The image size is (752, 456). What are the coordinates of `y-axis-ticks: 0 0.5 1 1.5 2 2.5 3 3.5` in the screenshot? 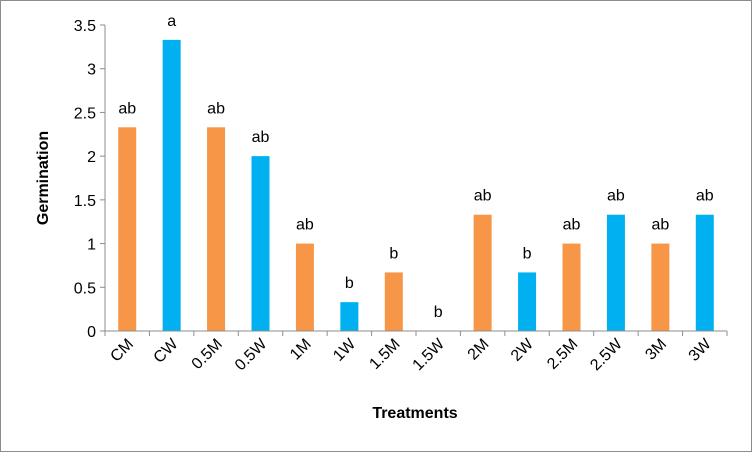 It's located at (89, 179).